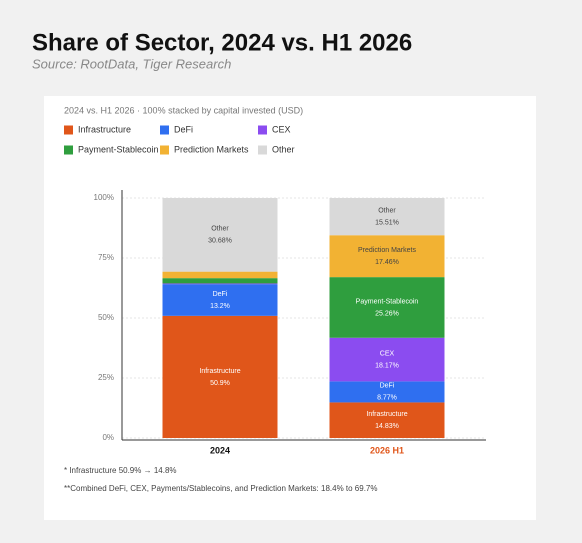 The image size is (582, 543). Describe the element at coordinates (106, 377) in the screenshot. I see `y-tick-label: 25%` at that location.